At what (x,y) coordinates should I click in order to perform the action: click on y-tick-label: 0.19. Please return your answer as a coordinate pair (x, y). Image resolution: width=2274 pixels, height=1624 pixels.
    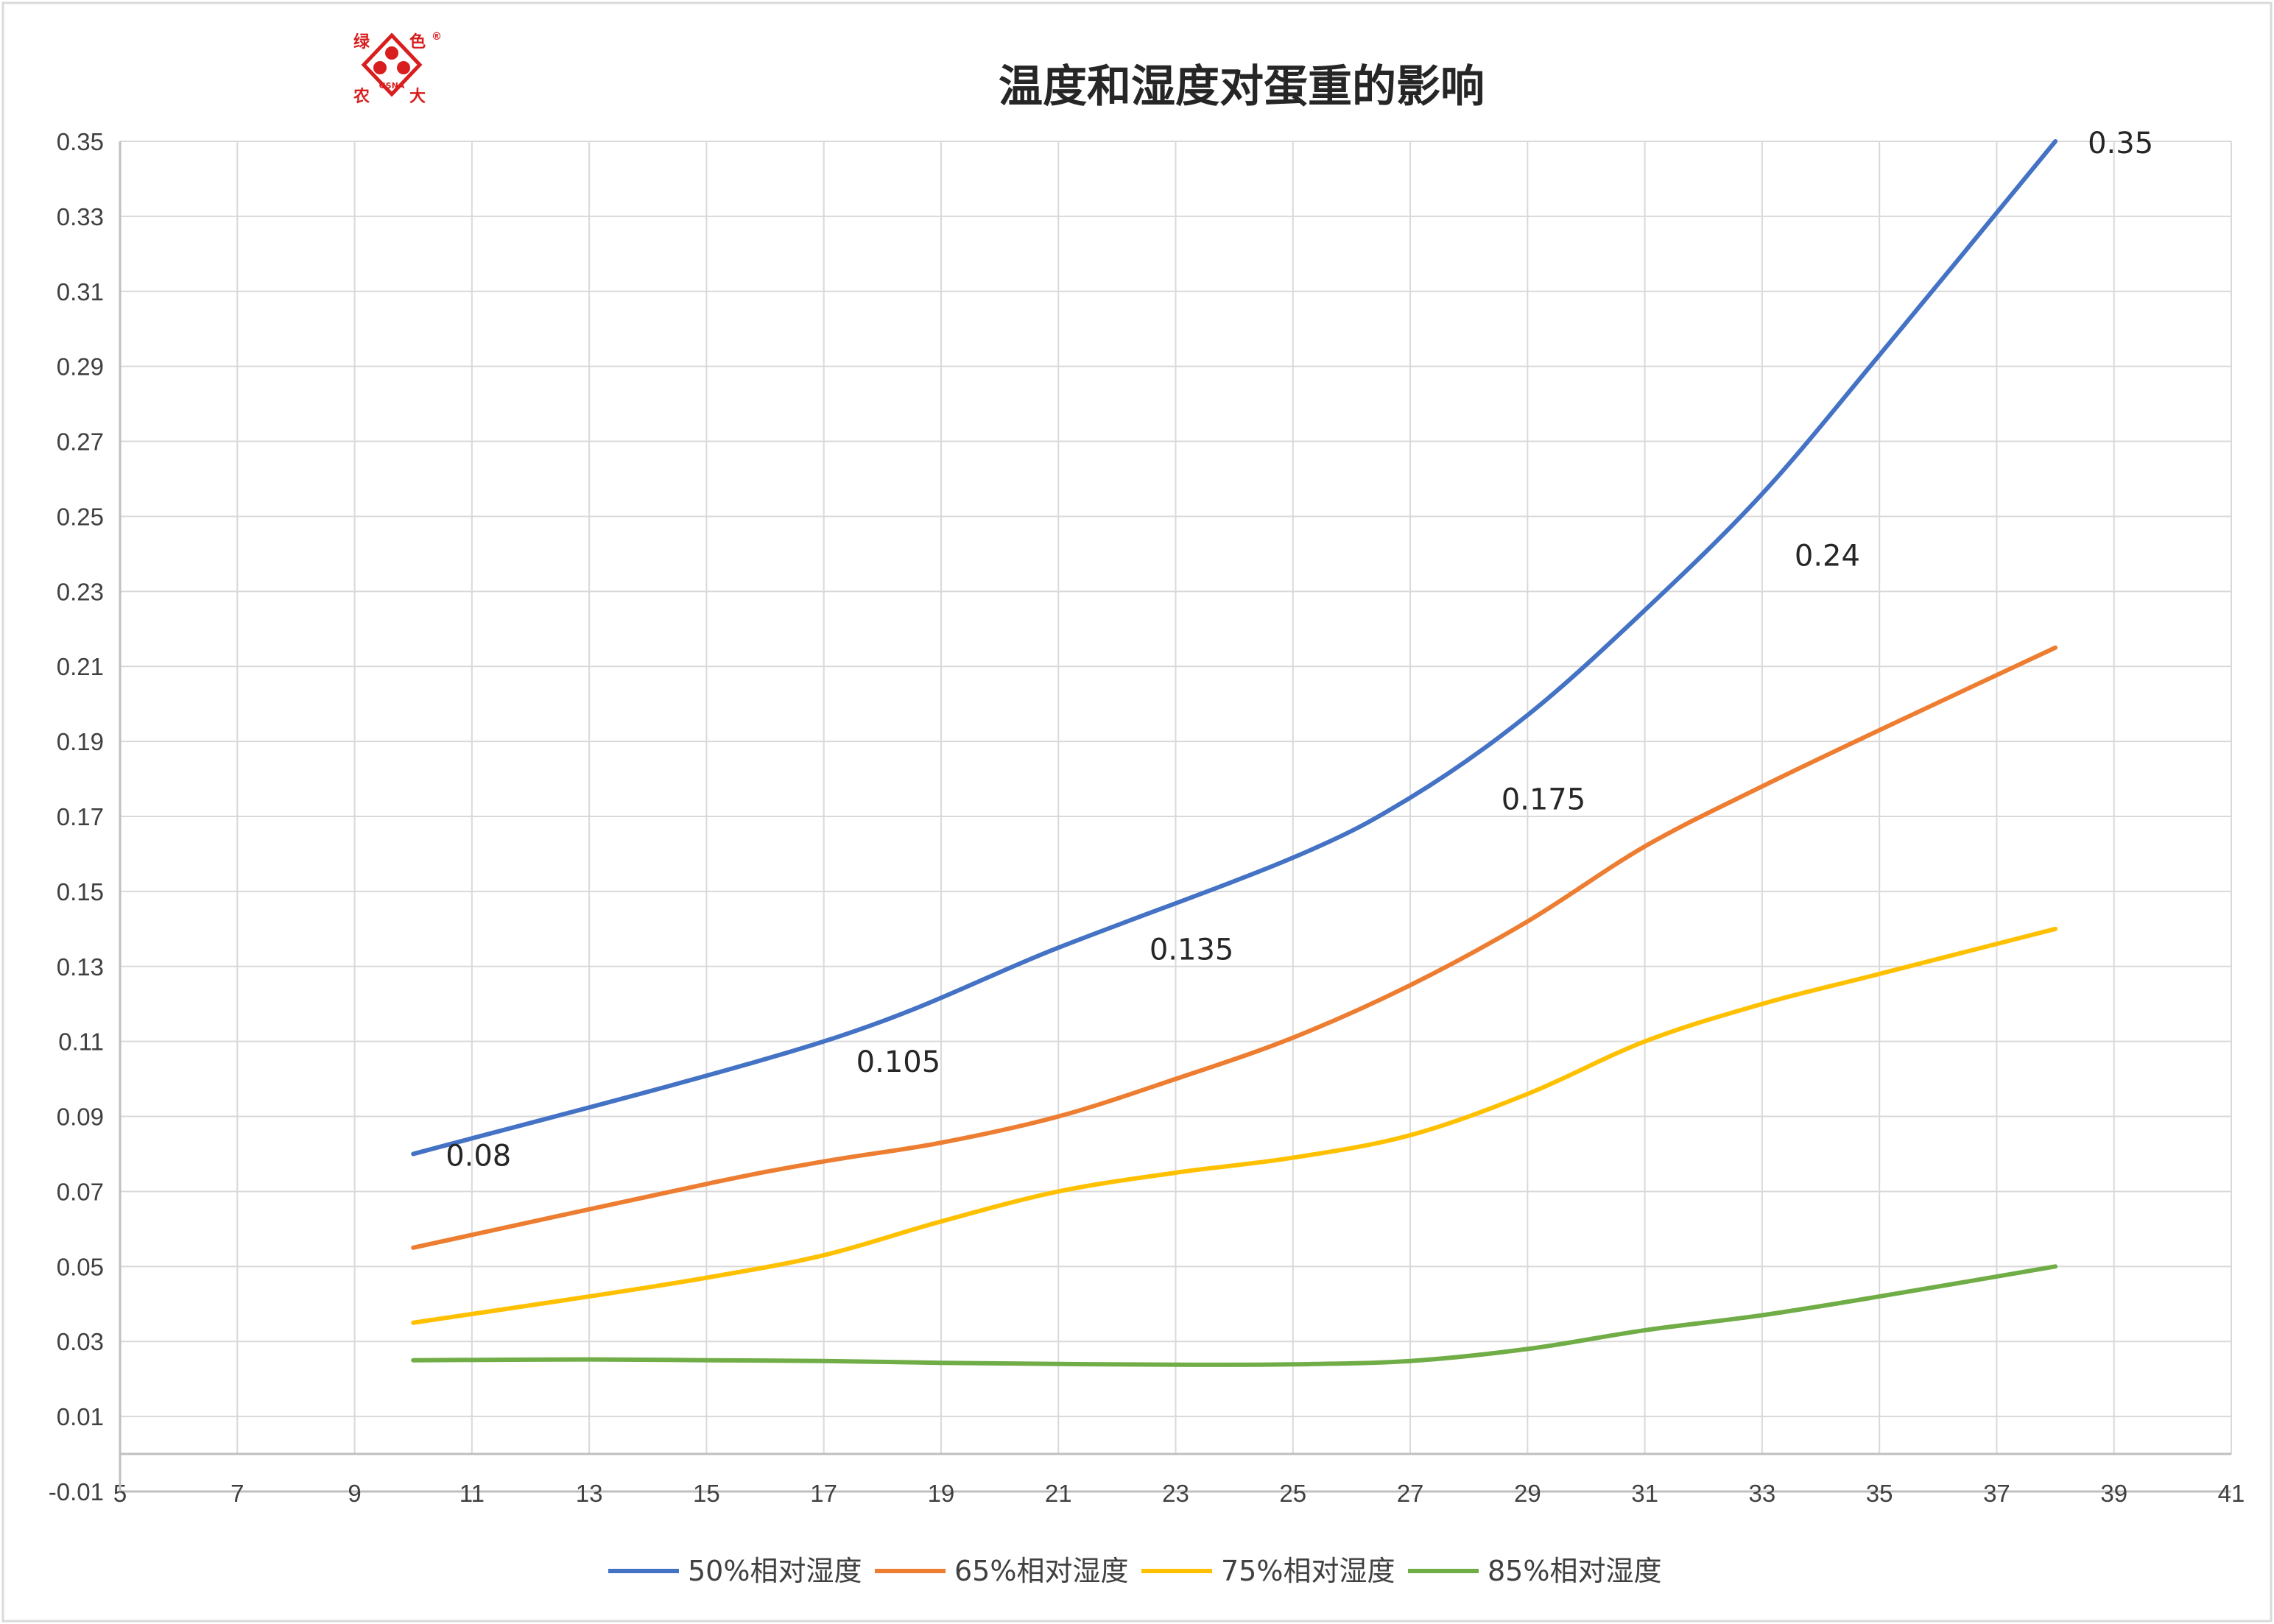
    Looking at the image, I should click on (80, 741).